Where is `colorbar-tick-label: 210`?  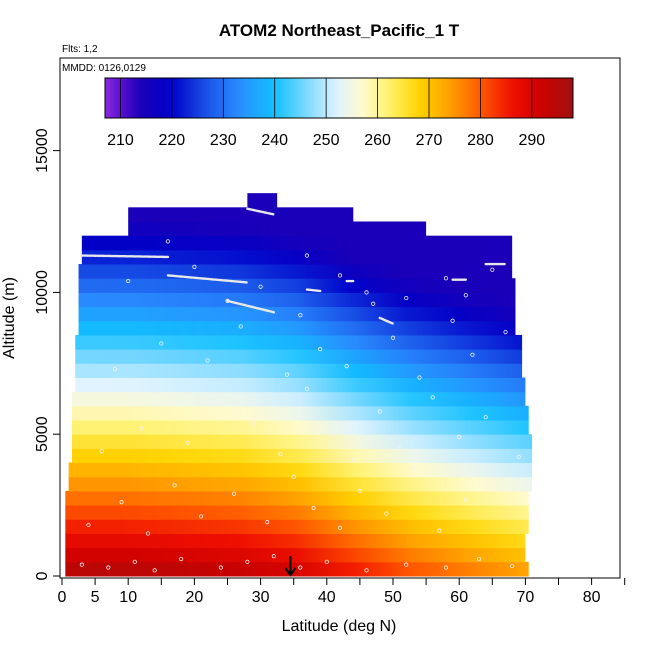
colorbar-tick-label: 210 is located at coordinates (120, 140).